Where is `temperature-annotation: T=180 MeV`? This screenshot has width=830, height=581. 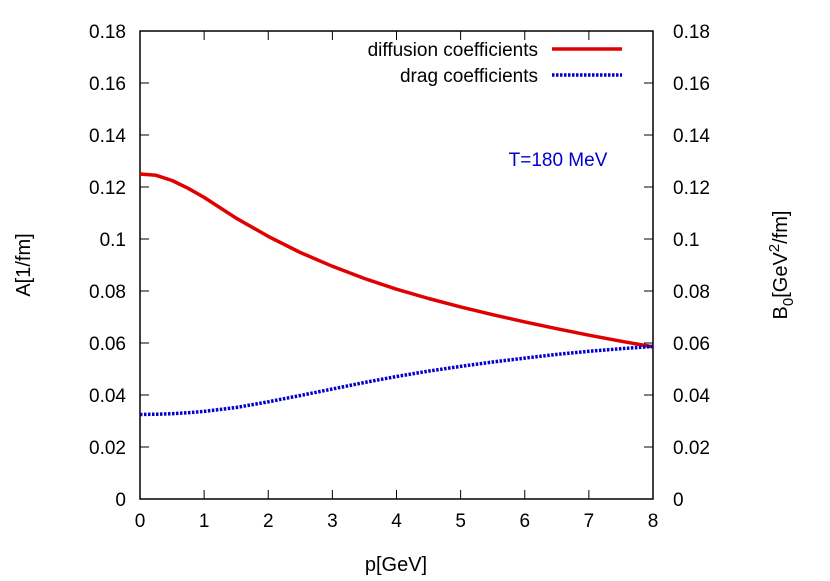 temperature-annotation: T=180 MeV is located at coordinates (558, 160).